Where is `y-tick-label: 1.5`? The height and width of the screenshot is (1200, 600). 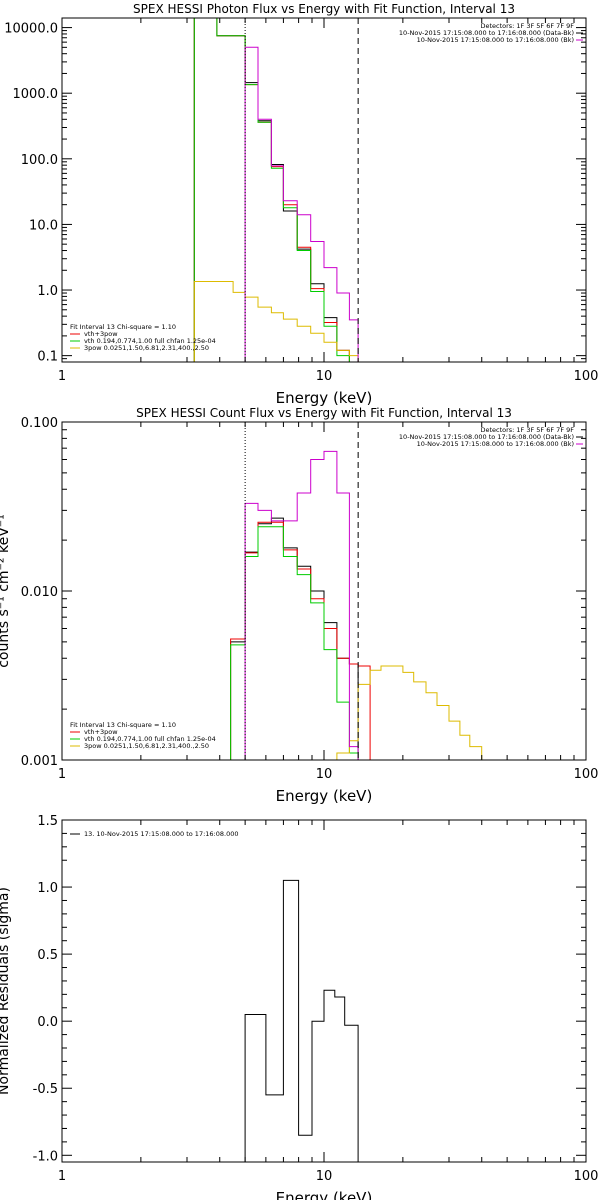 y-tick-label: 1.5 is located at coordinates (47, 821).